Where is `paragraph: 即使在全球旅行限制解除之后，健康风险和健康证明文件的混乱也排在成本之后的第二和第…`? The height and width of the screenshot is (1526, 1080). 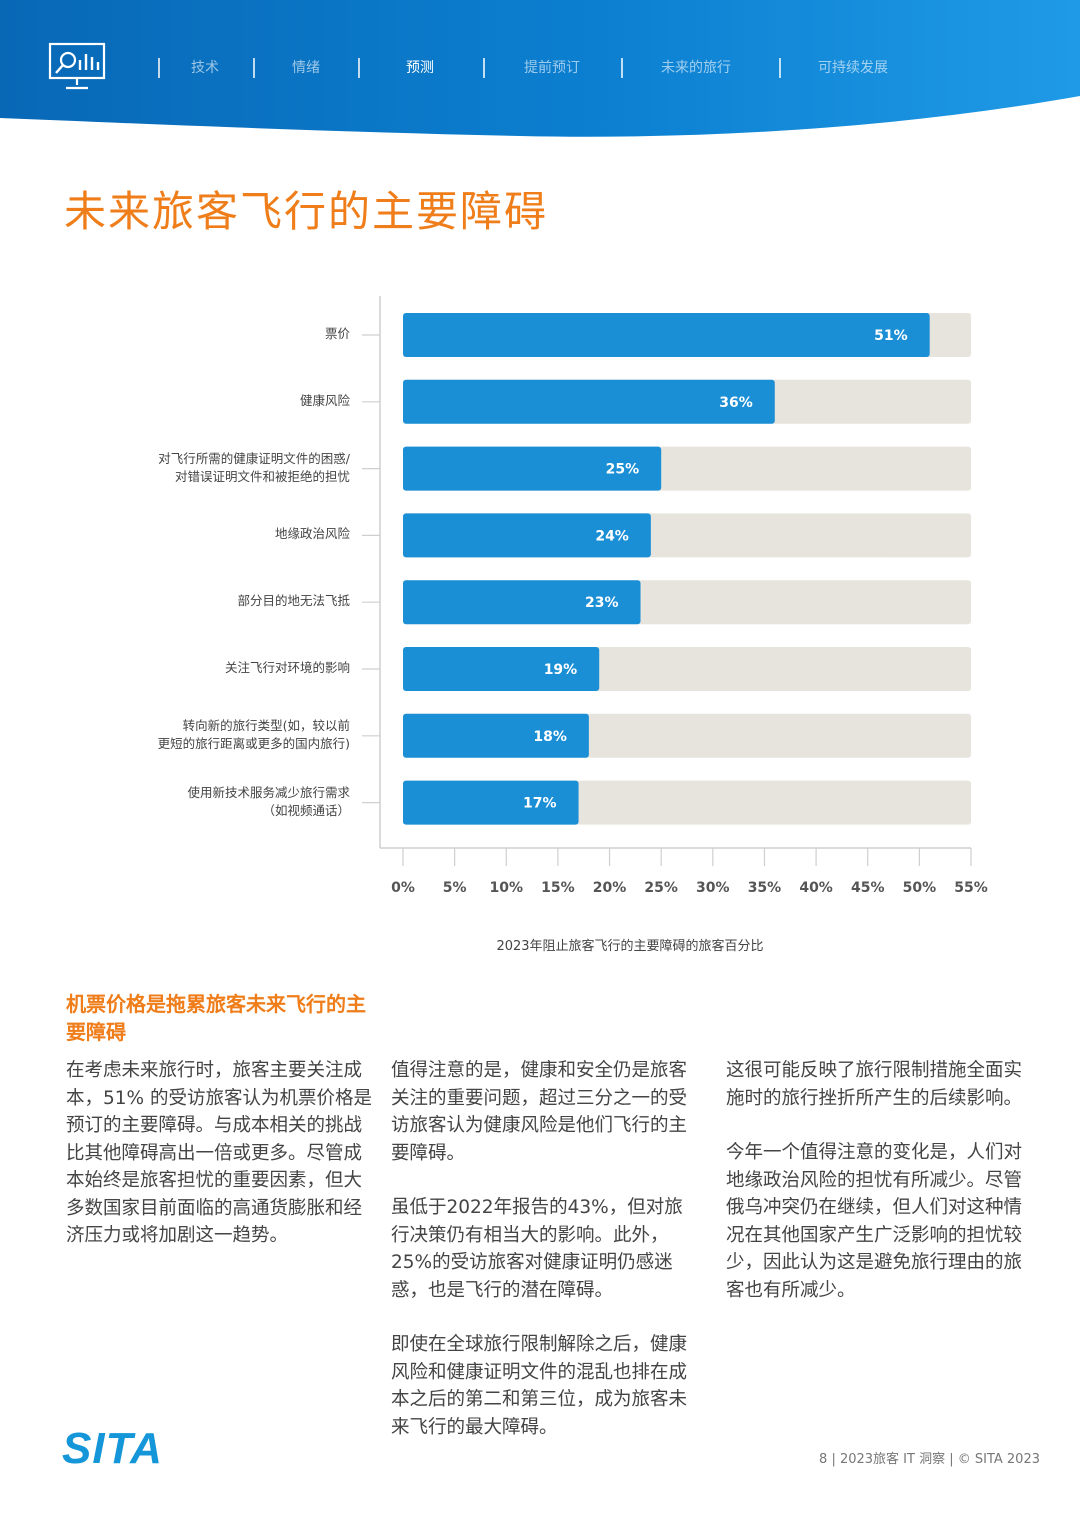
paragraph: 即使在全球旅行限制解除之后，健康风险和健康证明文件的混乱也排在成本之后的第二和第… is located at coordinates (539, 1386).